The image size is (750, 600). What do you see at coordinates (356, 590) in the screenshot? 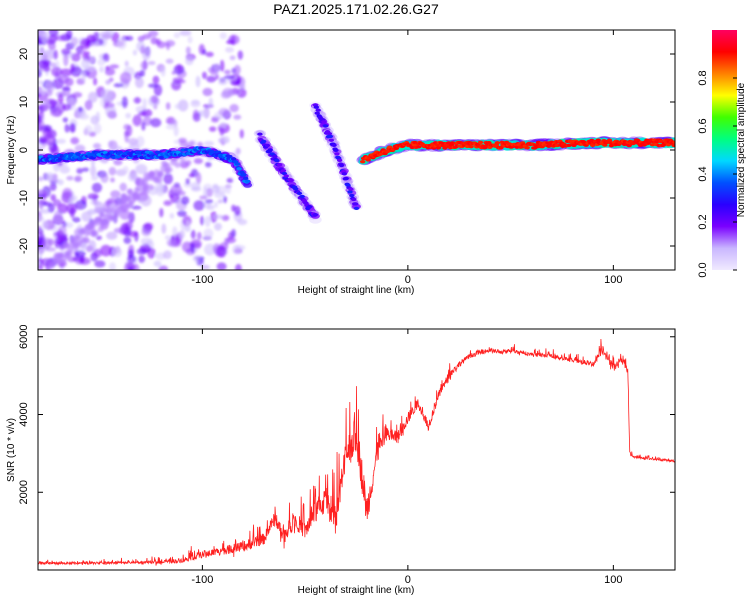
I see `snr-x-axis-label: Height of straight line (km)` at bounding box center [356, 590].